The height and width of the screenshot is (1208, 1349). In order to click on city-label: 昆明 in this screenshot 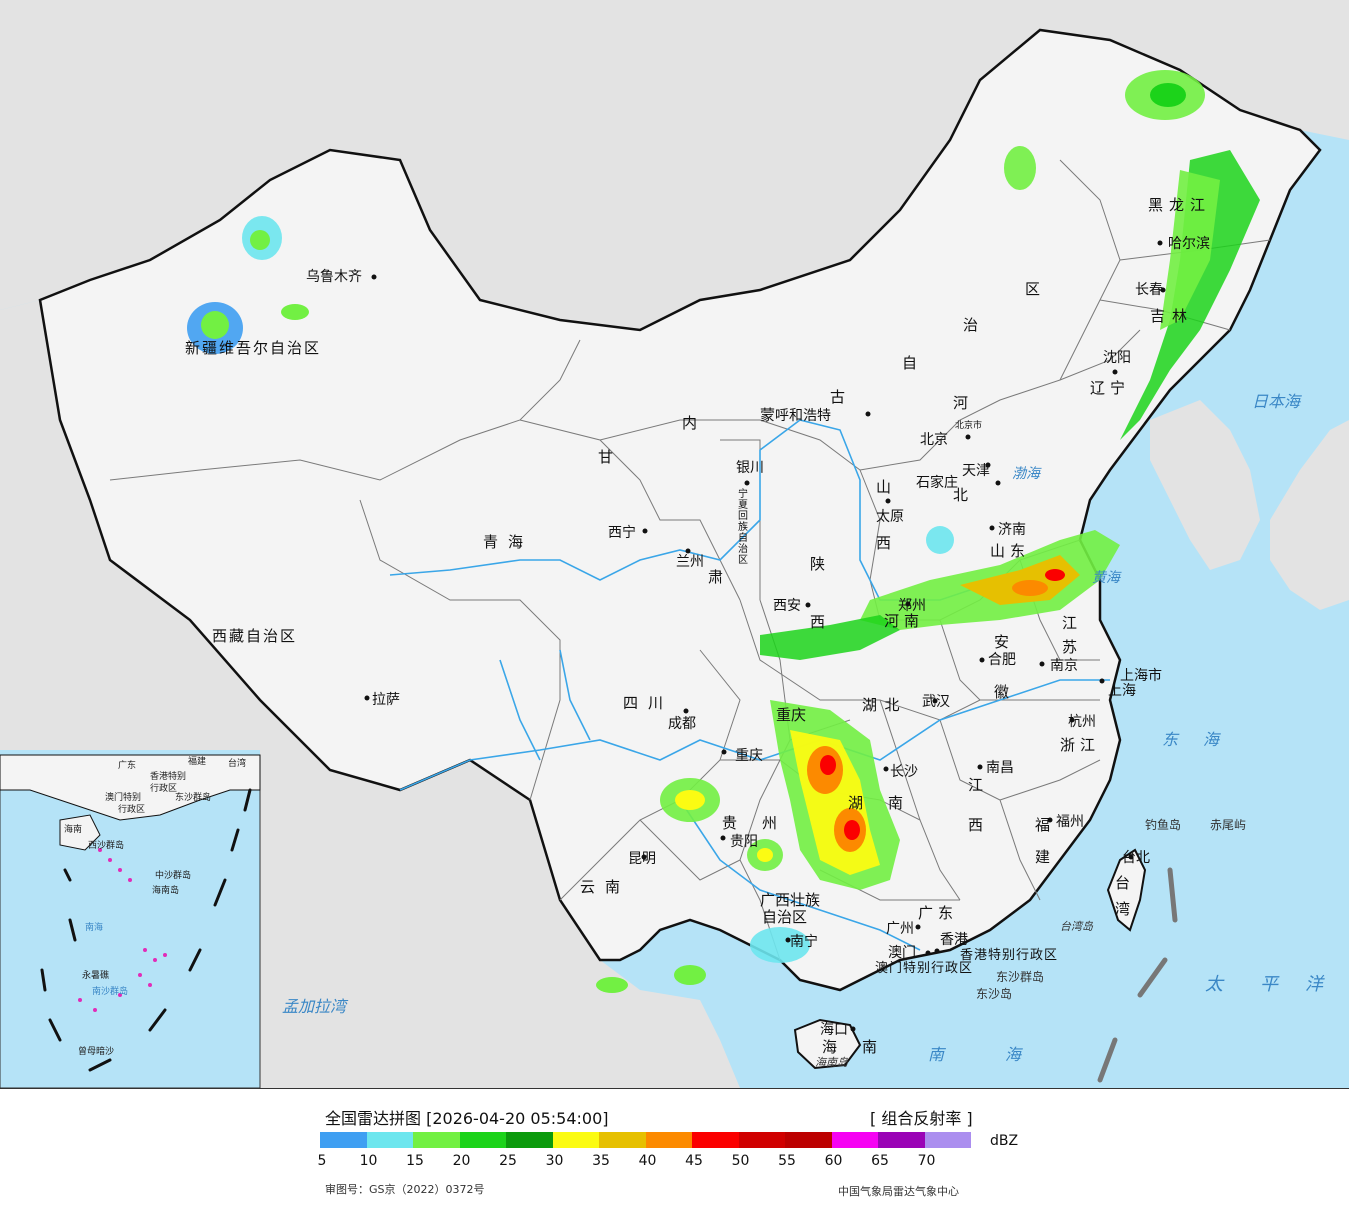, I will do `click(642, 859)`.